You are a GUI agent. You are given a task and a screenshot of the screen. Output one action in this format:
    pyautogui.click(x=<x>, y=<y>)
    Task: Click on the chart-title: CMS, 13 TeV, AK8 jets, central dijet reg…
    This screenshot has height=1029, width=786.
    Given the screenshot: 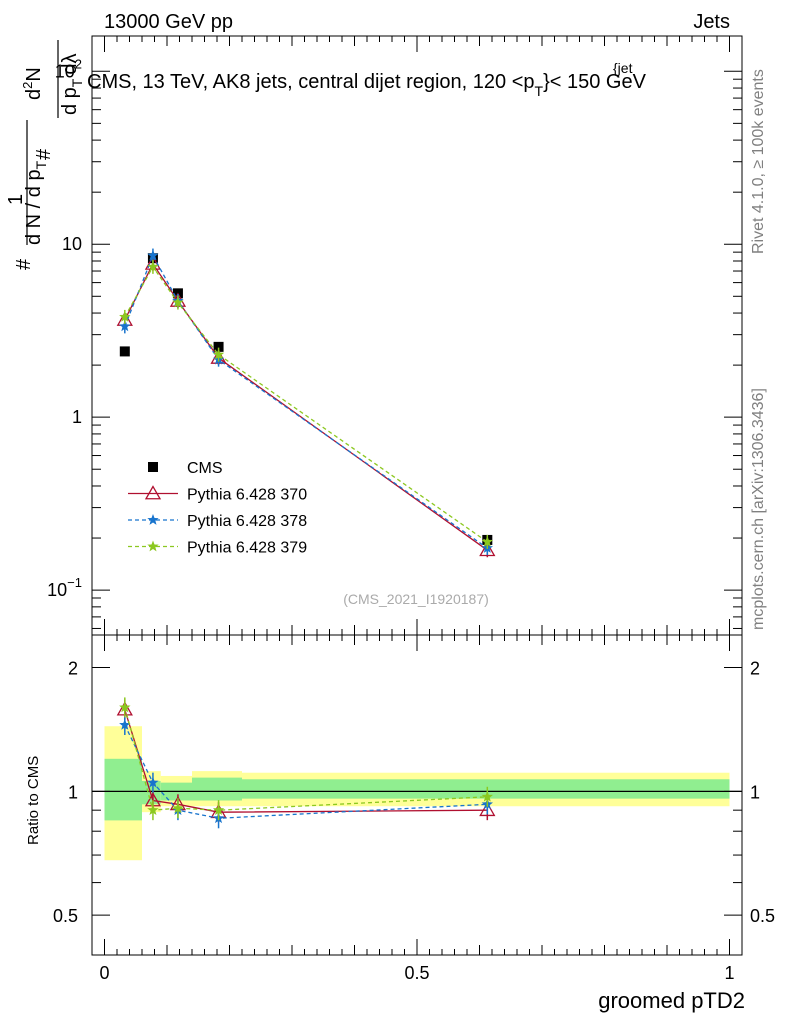 What is the action you would take?
    pyautogui.click(x=367, y=85)
    